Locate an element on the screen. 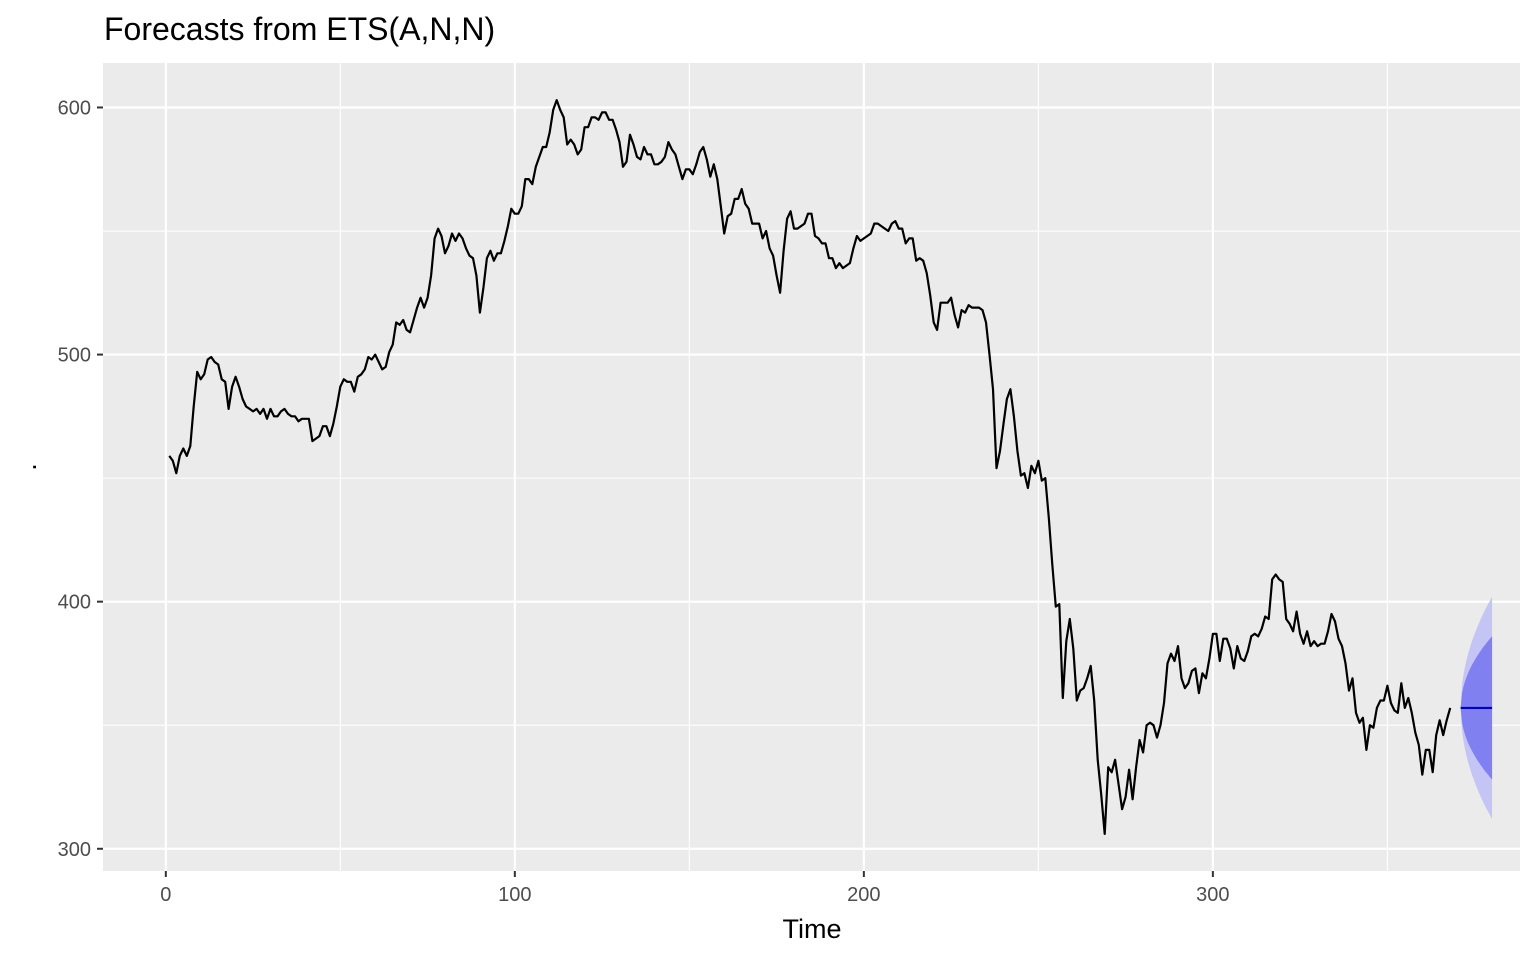  x-tick-label: 200 is located at coordinates (863, 895).